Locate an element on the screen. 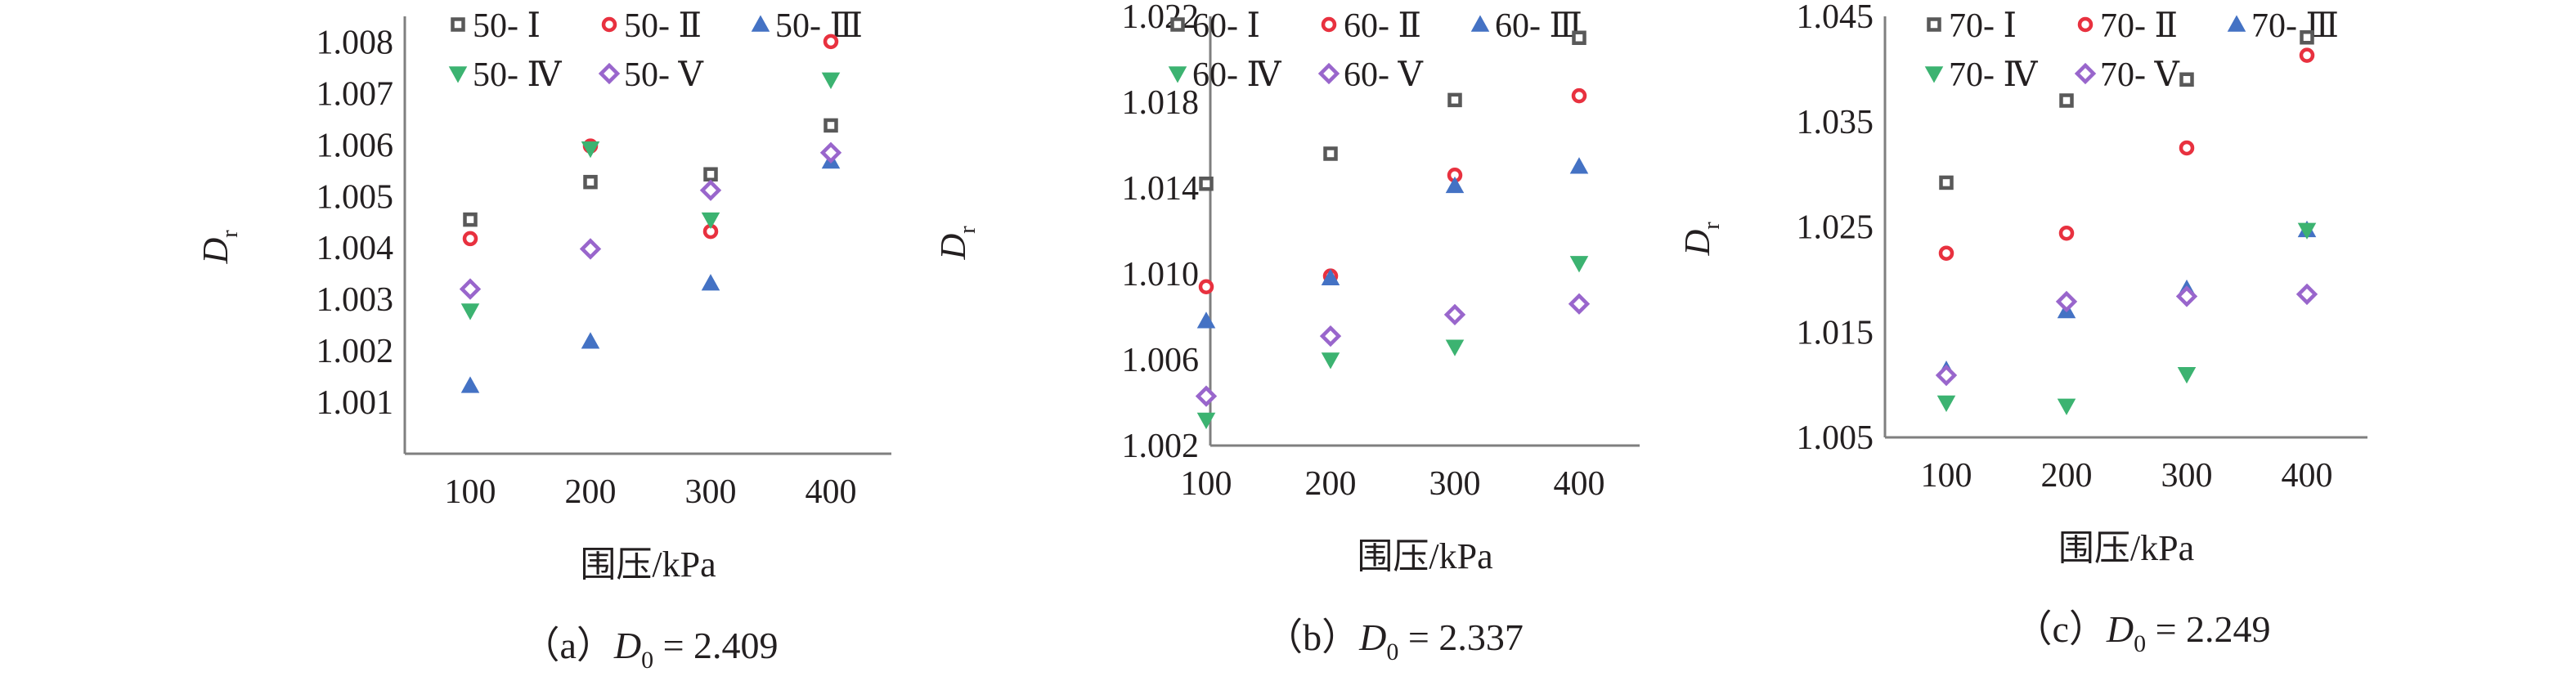 This screenshot has height=681, width=2576. y-tick-label: 1.004 is located at coordinates (355, 249).